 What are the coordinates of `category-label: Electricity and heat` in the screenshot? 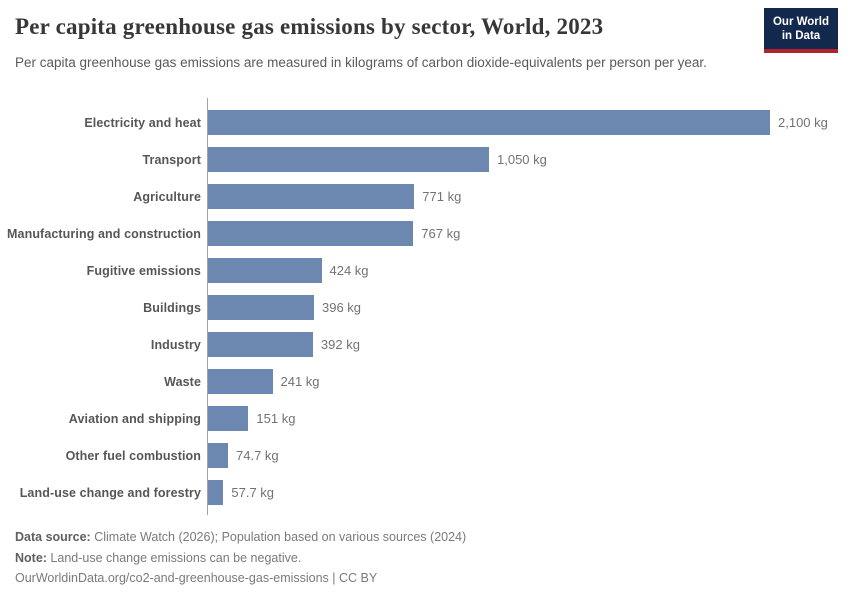 It's located at (142, 122).